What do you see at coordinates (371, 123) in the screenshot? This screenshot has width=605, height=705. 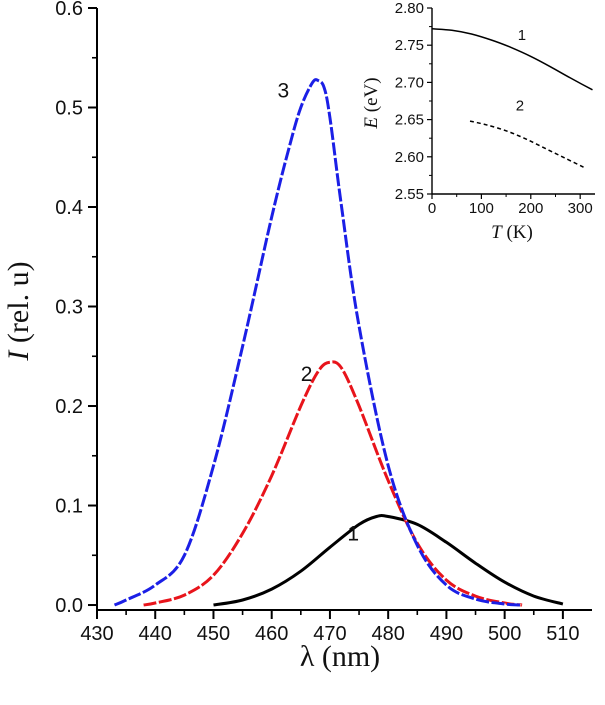 I see `inset-y-axis-symbol: E` at bounding box center [371, 123].